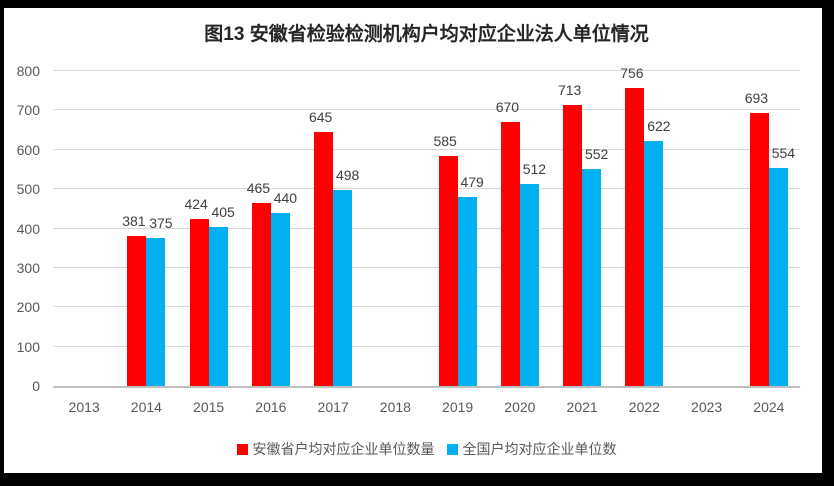 The image size is (834, 486). What do you see at coordinates (259, 283) in the screenshot?
I see `bar-series-0: 465` at bounding box center [259, 283].